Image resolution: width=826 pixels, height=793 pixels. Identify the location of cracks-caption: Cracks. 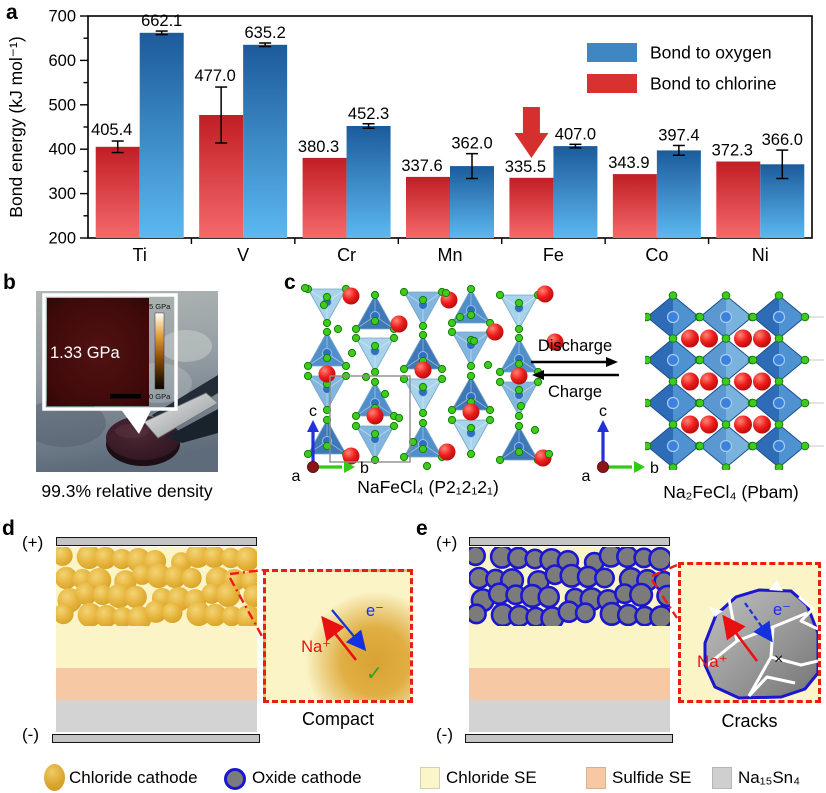
(749, 721).